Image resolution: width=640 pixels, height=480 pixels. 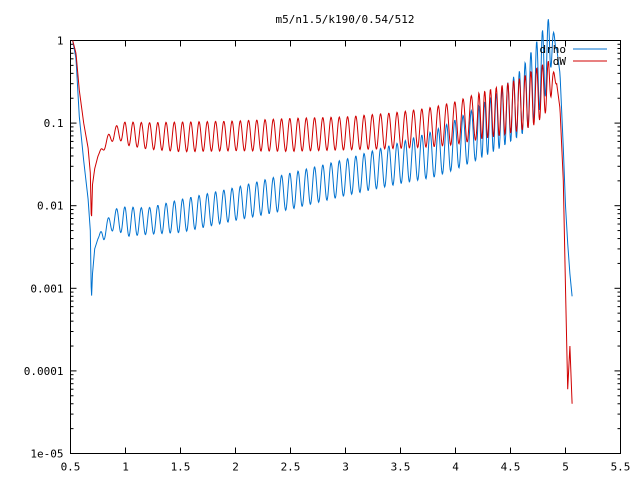 I want to click on y-tick-label: 0.1, so click(x=54, y=123).